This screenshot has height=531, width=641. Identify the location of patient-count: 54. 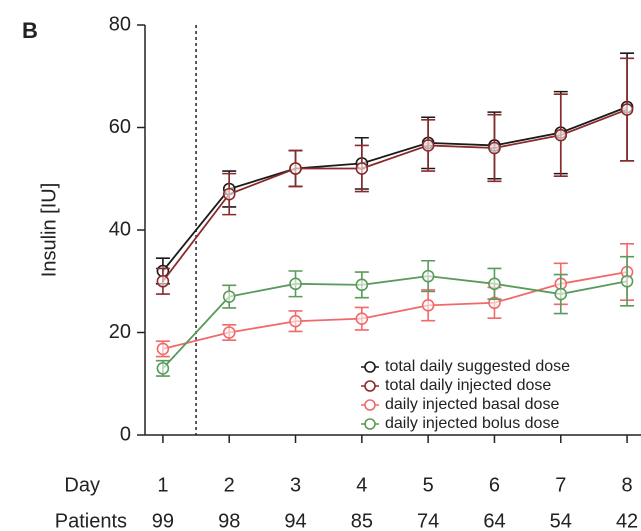
(561, 520).